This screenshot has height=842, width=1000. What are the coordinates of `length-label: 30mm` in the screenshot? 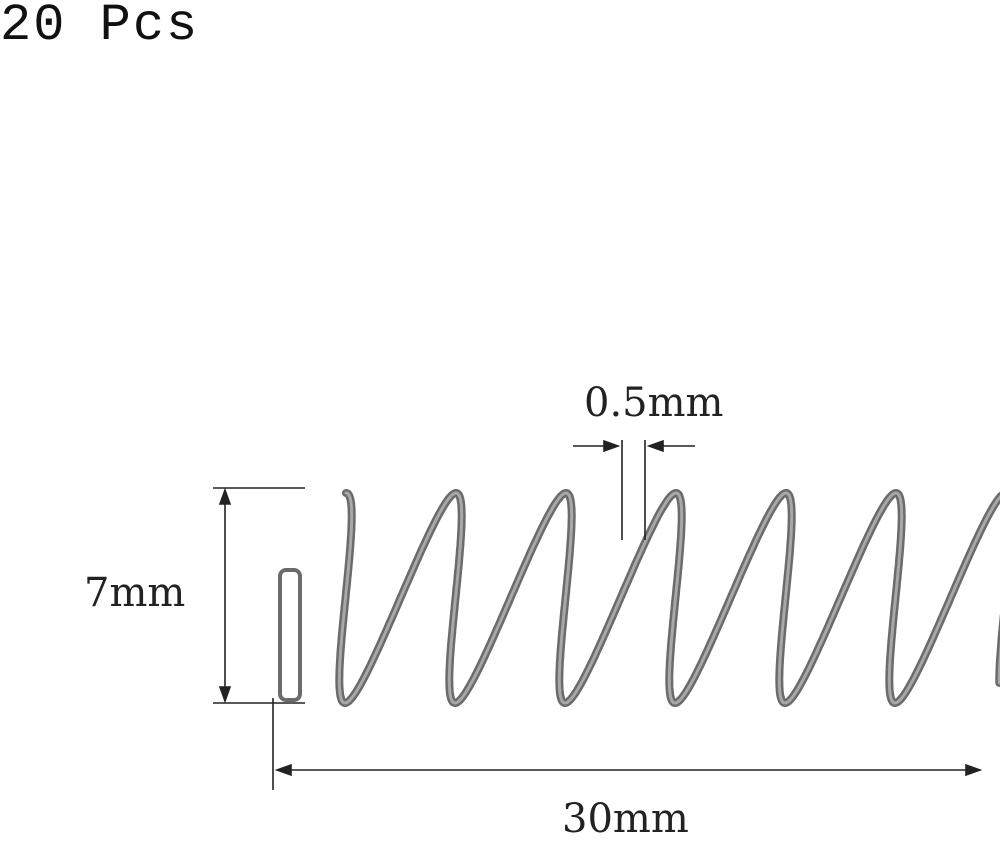 It's located at (625, 819).